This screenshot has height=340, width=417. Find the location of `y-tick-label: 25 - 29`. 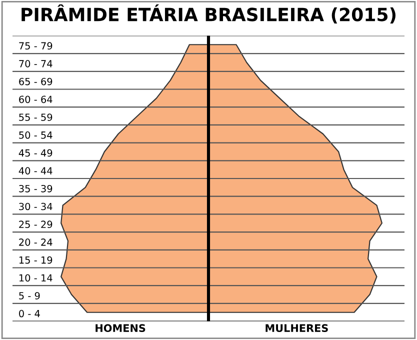

y-tick-label: 25 - 29 is located at coordinates (35, 224).